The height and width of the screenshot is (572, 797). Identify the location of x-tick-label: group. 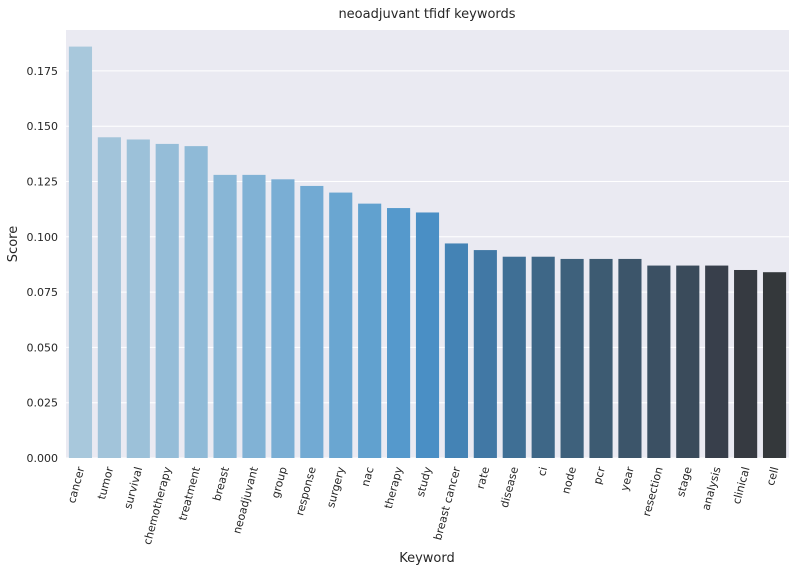
(279, 482).